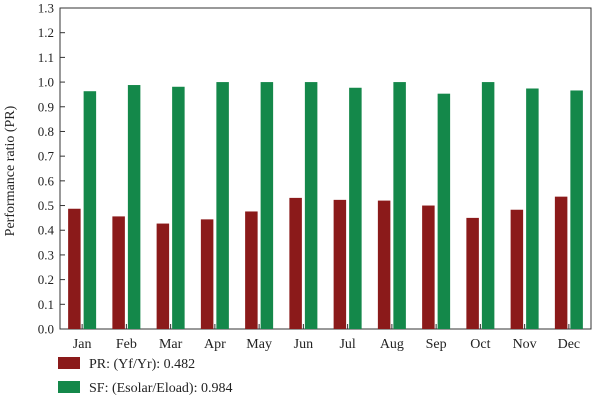 This screenshot has height=403, width=600. Describe the element at coordinates (46, 32) in the screenshot. I see `y-tick-label: 1.2` at that location.